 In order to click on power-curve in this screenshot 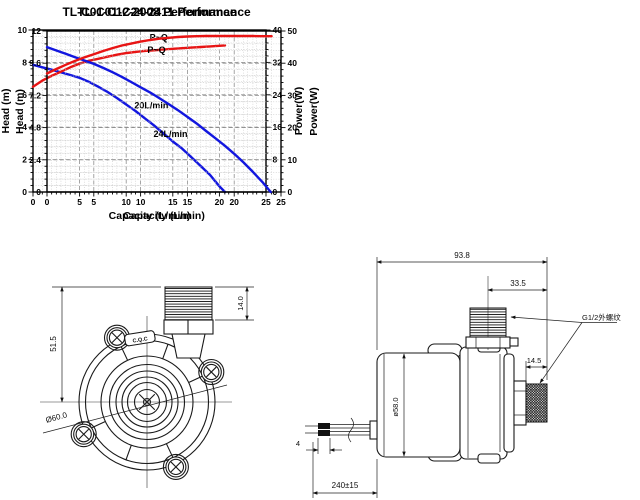, I will do `click(159, 54)`.